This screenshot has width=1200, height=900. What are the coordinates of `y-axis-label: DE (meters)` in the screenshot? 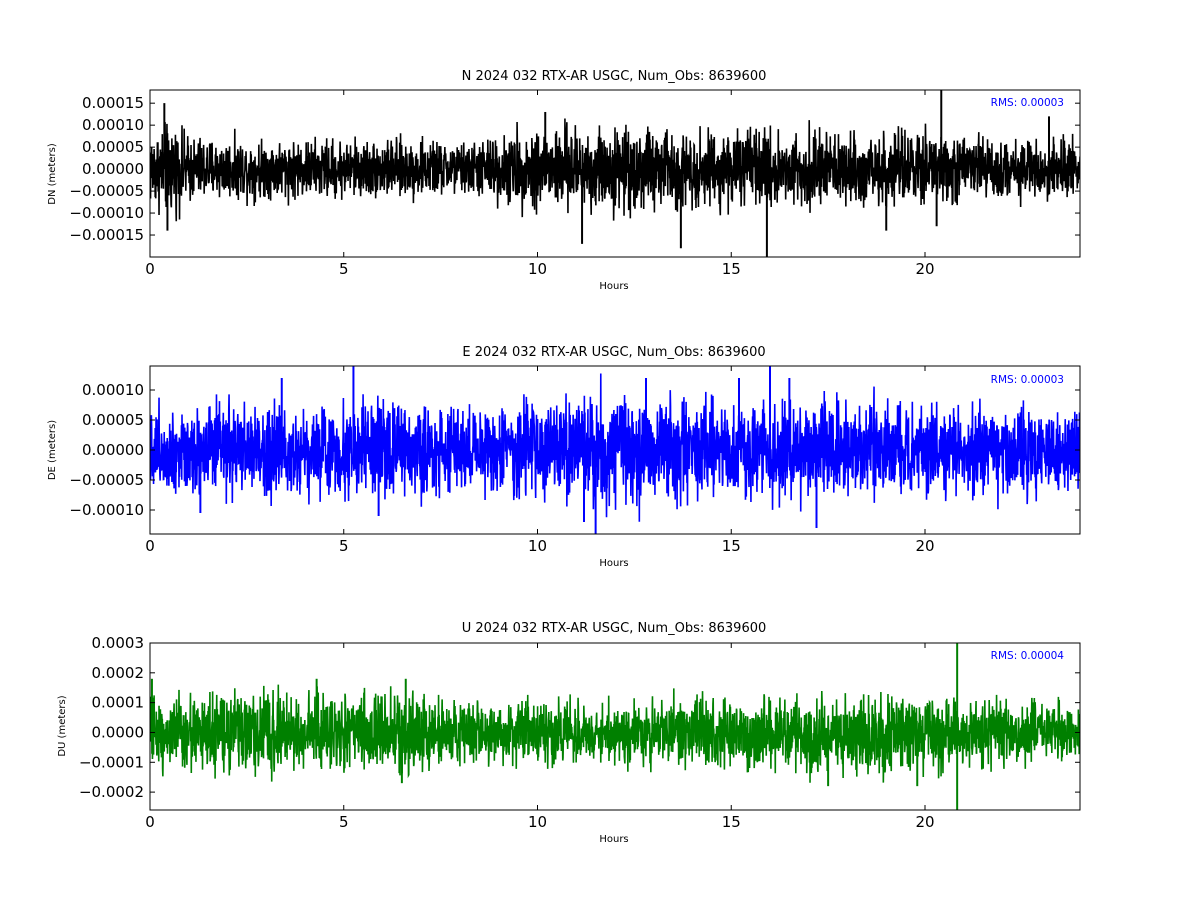 It's located at (52, 450).